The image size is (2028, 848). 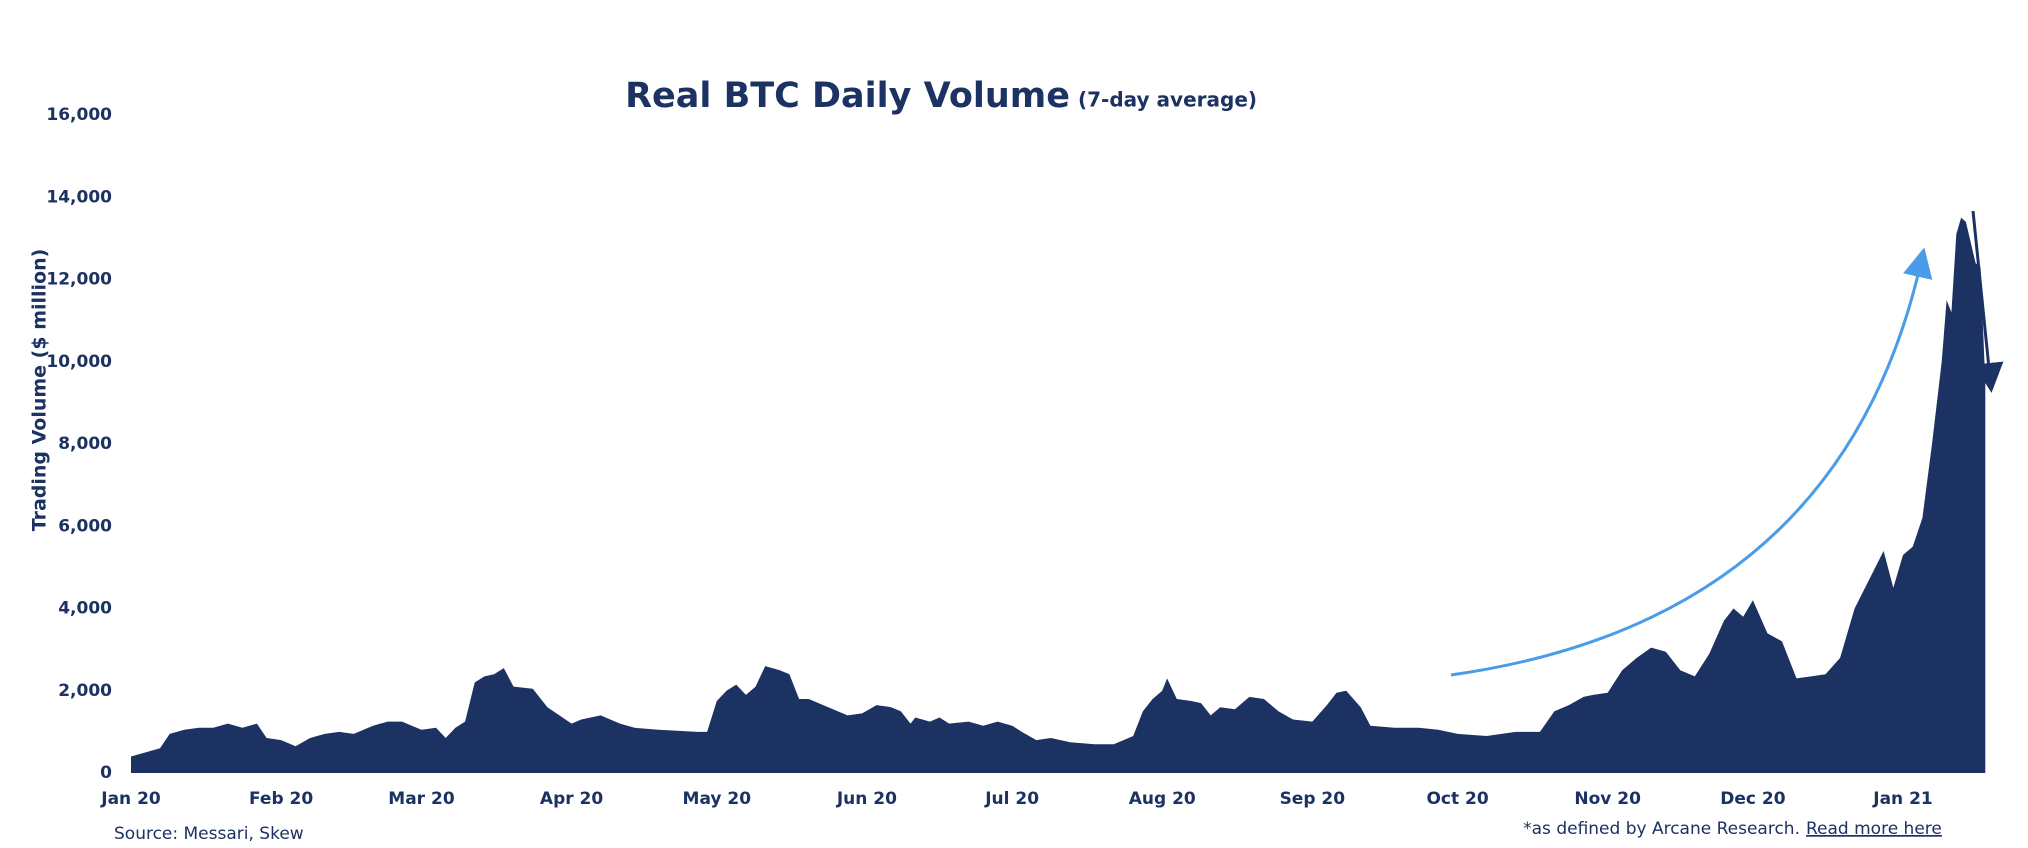 I want to click on y-tick-label: 0, so click(x=106, y=773).